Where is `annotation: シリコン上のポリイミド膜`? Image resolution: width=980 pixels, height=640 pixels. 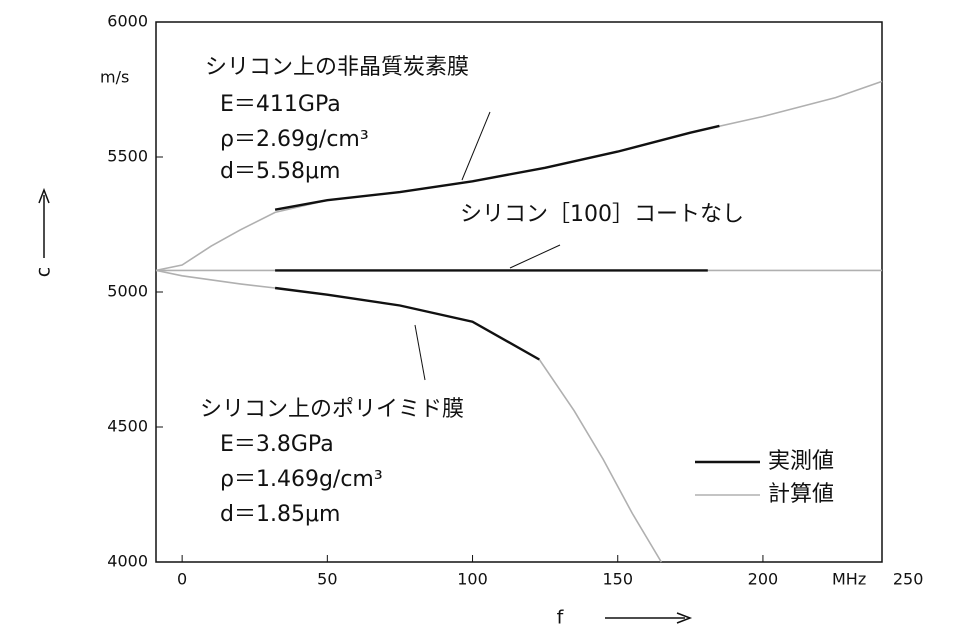 annotation: シリコン上のポリイミド膜 is located at coordinates (332, 409).